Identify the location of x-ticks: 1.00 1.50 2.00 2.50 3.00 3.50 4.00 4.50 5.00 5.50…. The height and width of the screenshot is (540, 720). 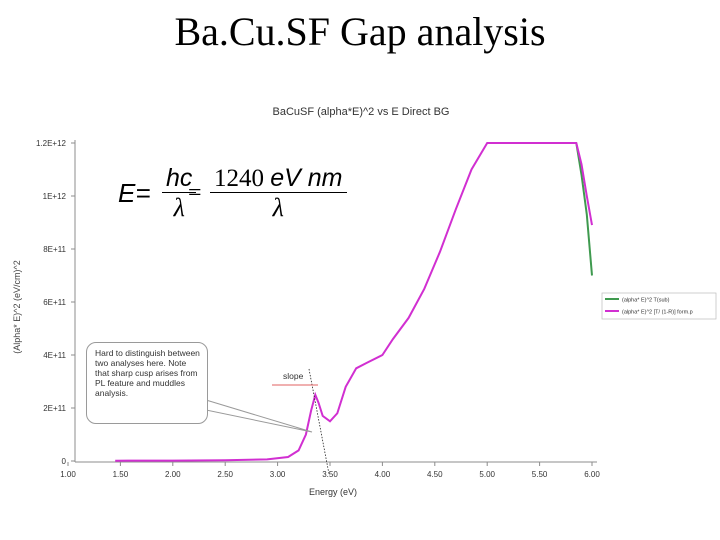
(330, 470).